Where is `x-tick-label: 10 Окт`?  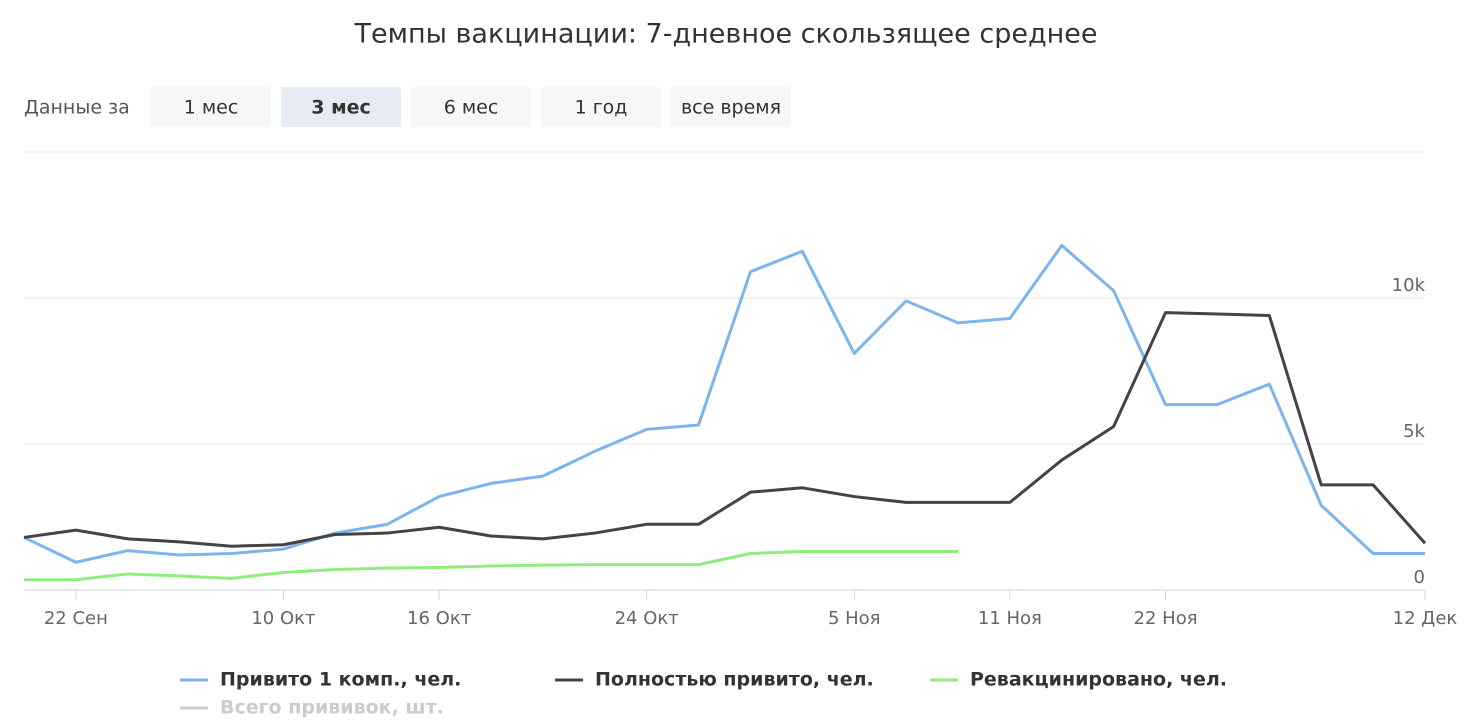
x-tick-label: 10 Окт is located at coordinates (283, 618).